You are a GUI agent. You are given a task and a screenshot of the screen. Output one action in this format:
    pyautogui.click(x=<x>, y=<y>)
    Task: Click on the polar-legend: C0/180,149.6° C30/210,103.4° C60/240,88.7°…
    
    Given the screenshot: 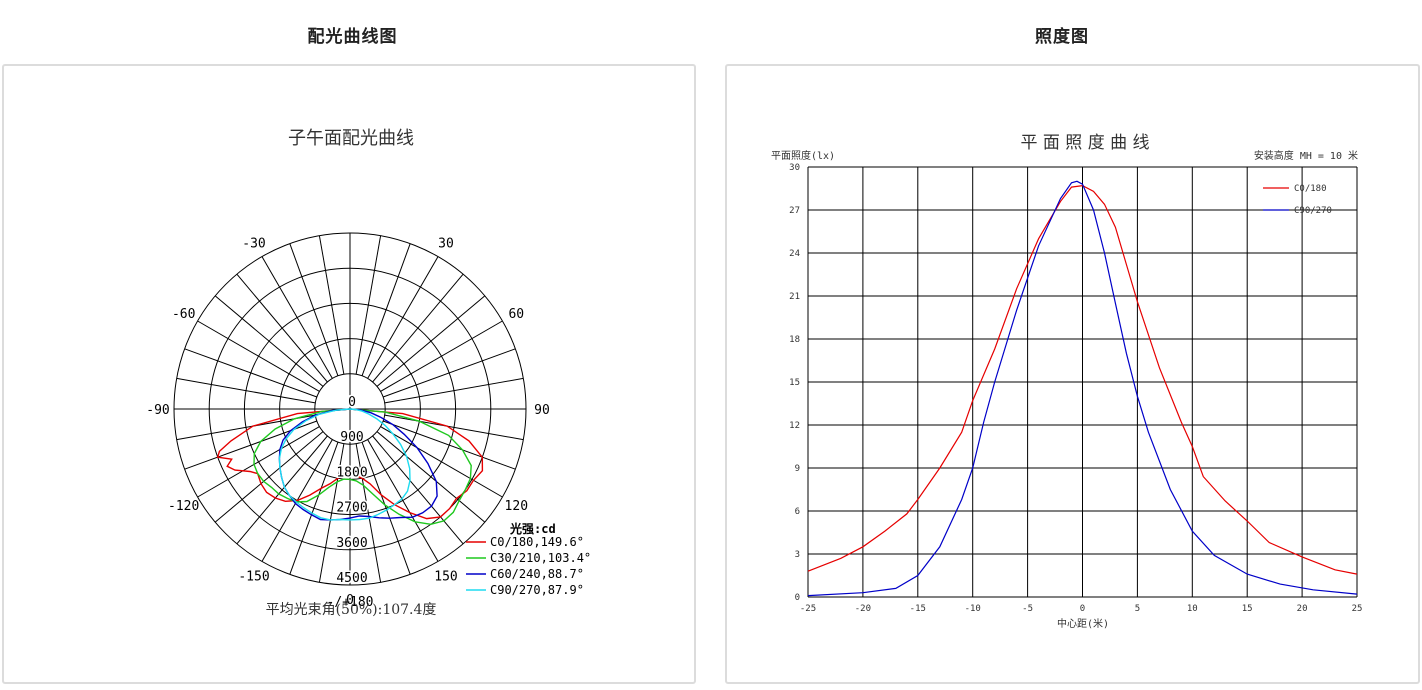 What is the action you would take?
    pyautogui.click(x=528, y=566)
    